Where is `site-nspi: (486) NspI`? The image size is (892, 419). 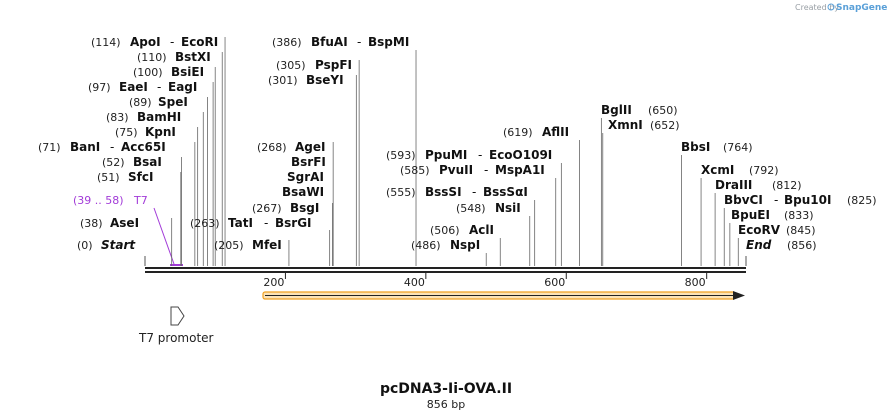 site-nspi: (486) NspI is located at coordinates (445, 245).